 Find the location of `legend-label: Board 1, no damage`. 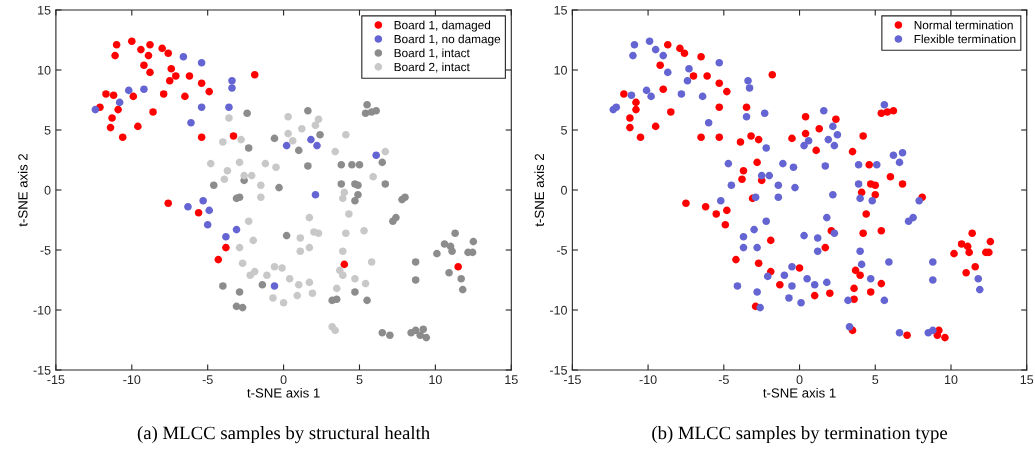

legend-label: Board 1, no damage is located at coordinates (447, 40).